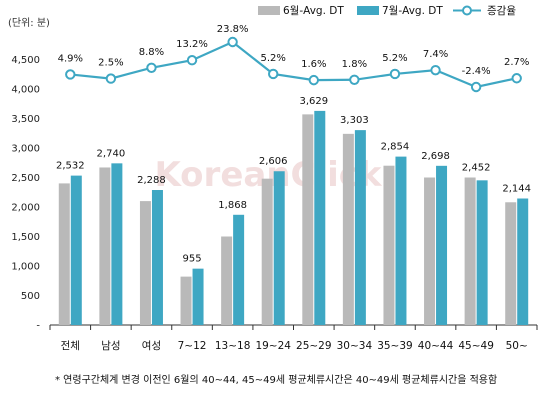 The width and height of the screenshot is (539, 400). I want to click on x-tick-label: 30~34, so click(355, 346).